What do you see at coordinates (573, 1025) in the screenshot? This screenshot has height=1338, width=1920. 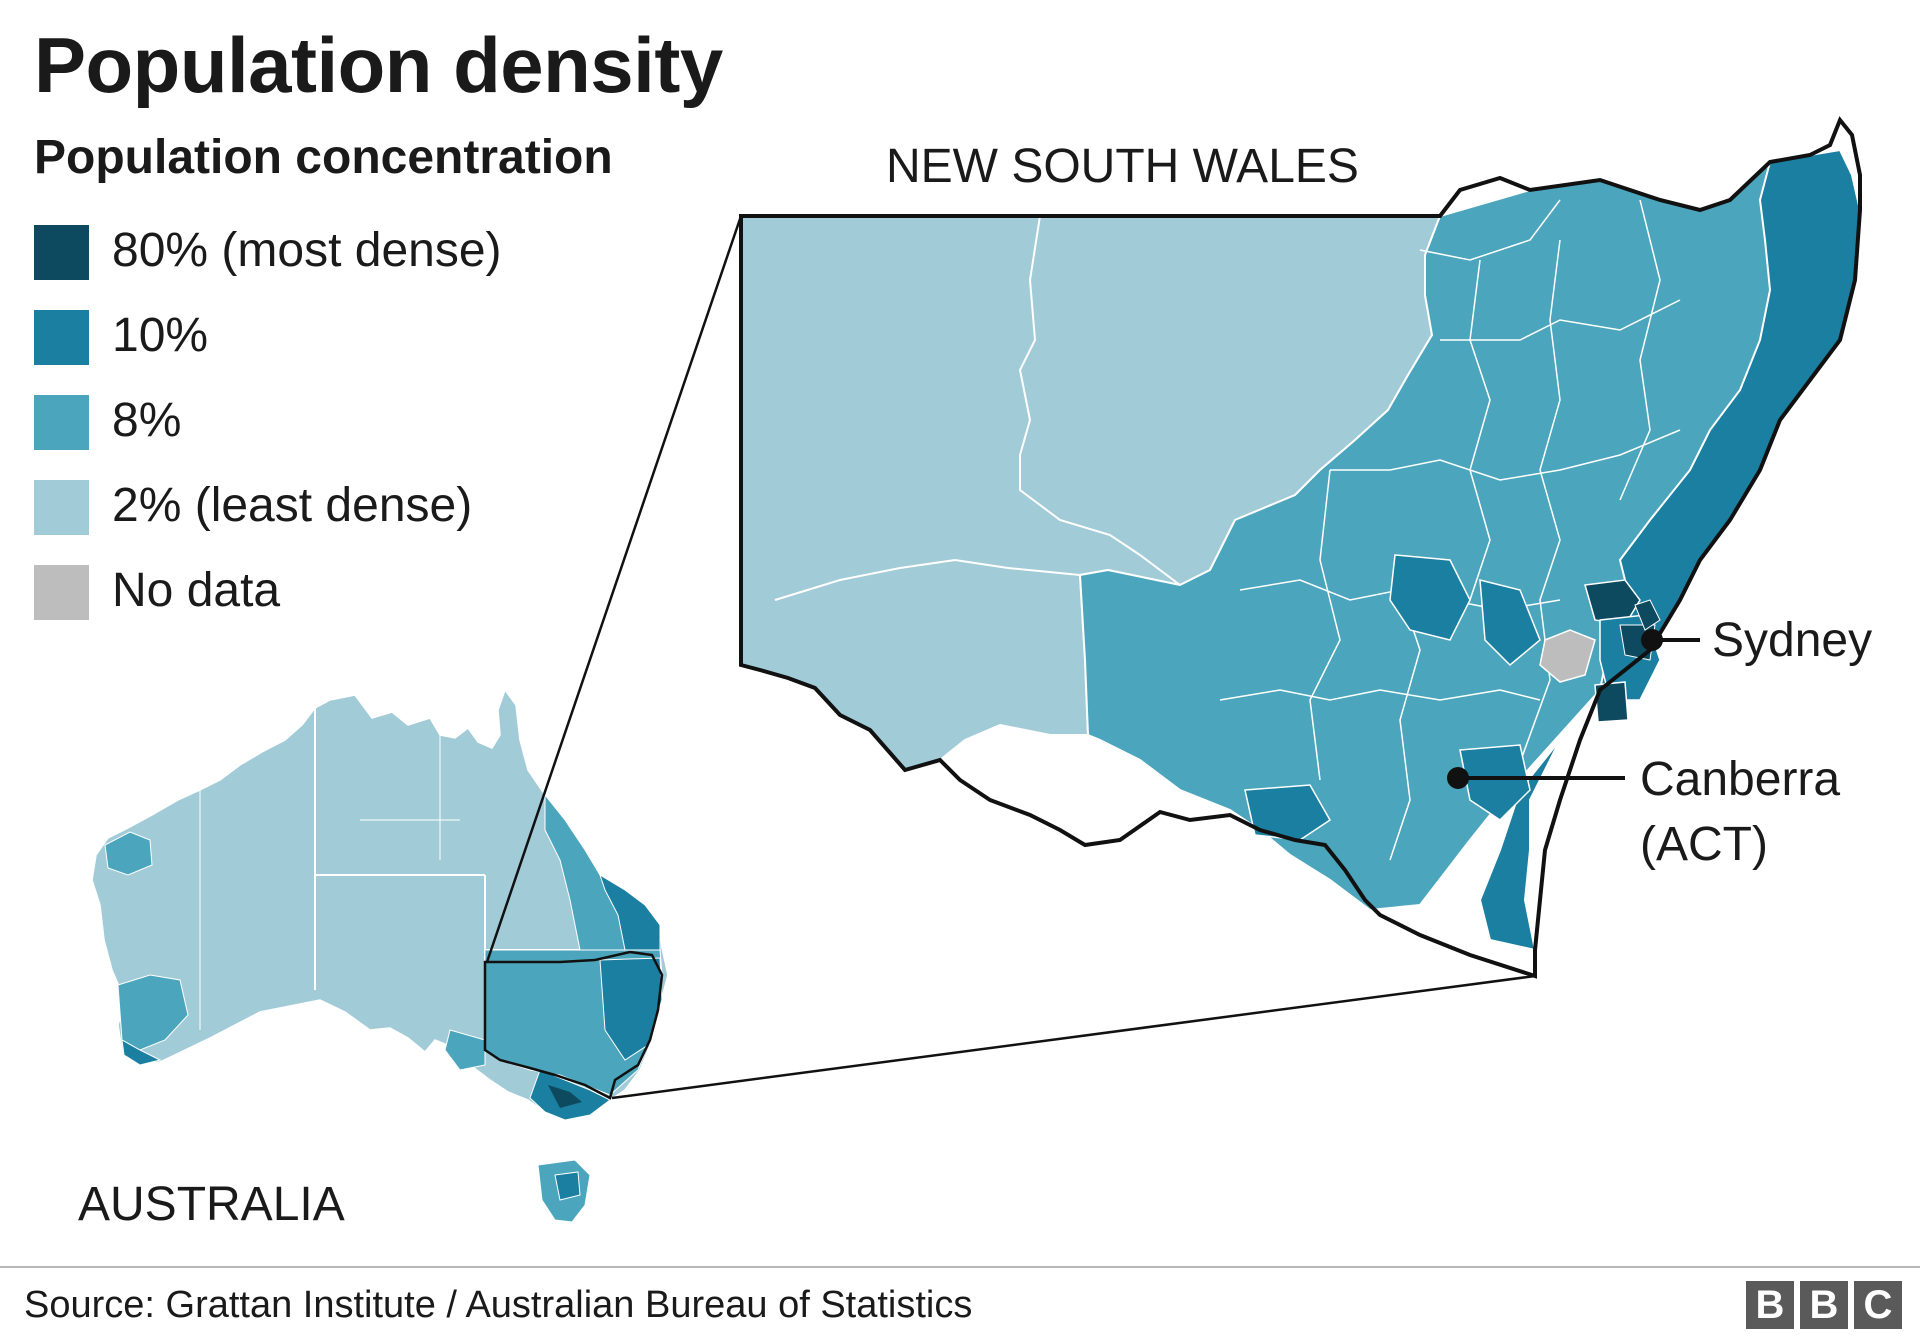 I see `nsw-highlight-outline` at bounding box center [573, 1025].